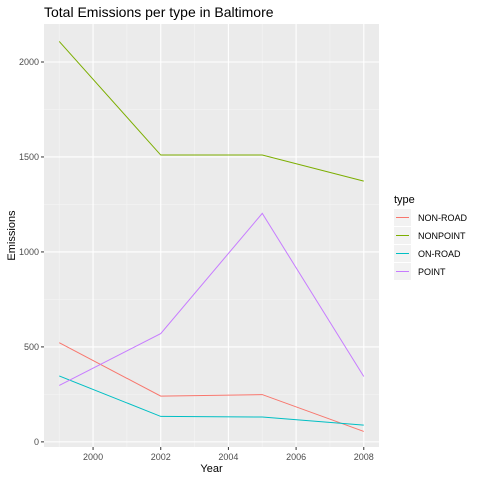 The width and height of the screenshot is (480, 480). I want to click on y-tick-label: 1000, so click(29, 252).